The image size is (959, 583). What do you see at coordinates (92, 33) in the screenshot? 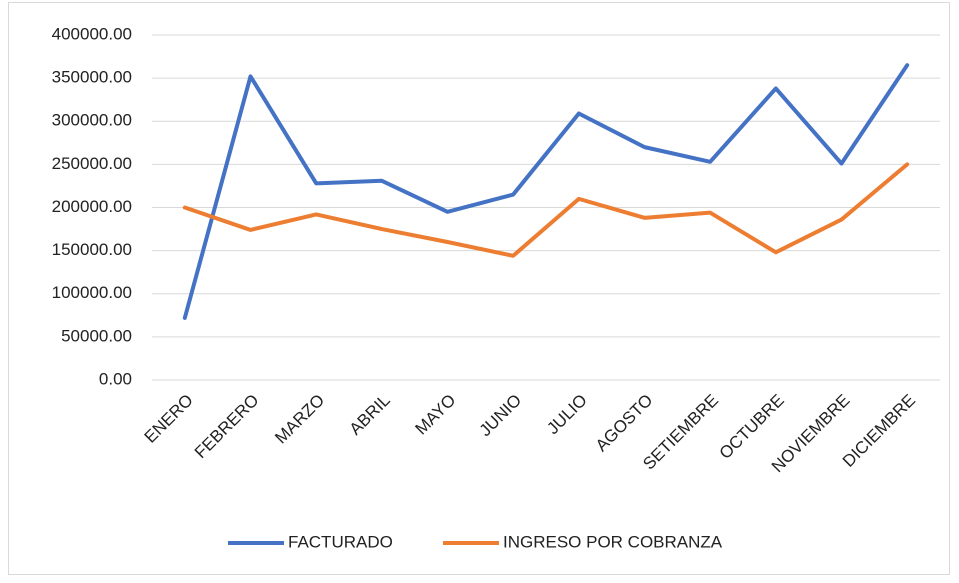
I see `y-tick-label: 400000.00` at bounding box center [92, 33].